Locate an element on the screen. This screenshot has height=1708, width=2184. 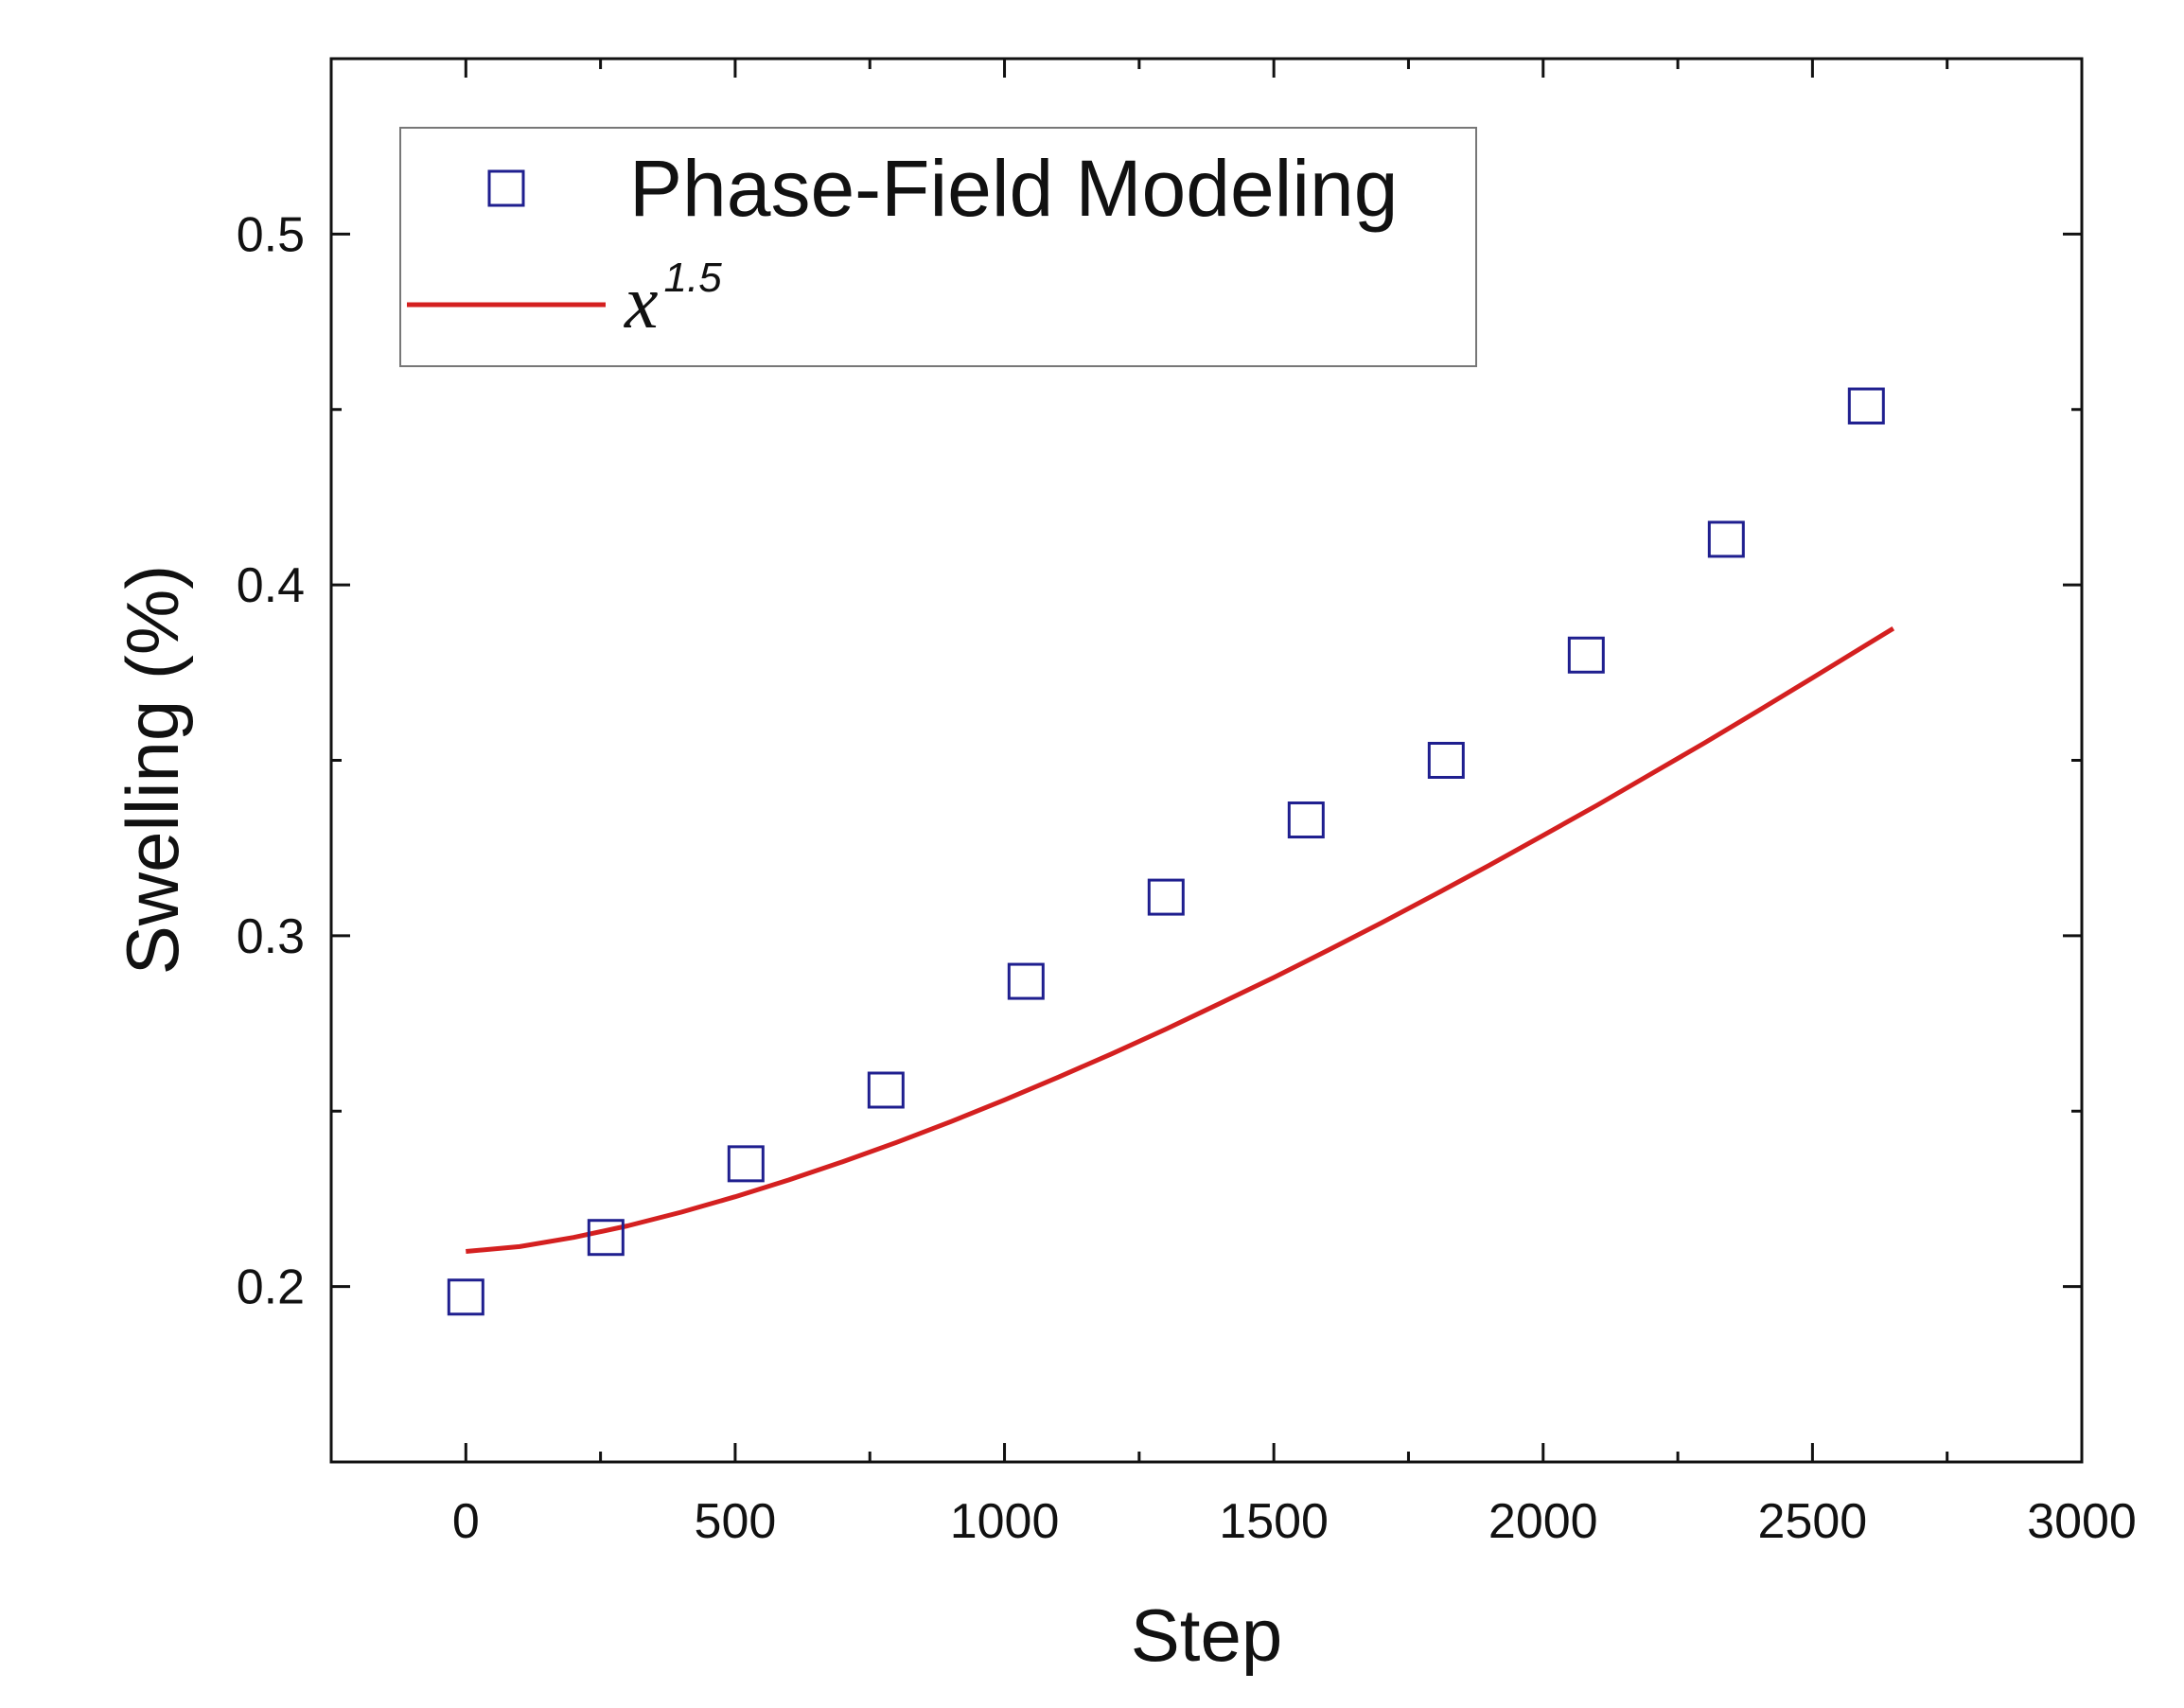
x-tick-label: 0 is located at coordinates (466, 1521).